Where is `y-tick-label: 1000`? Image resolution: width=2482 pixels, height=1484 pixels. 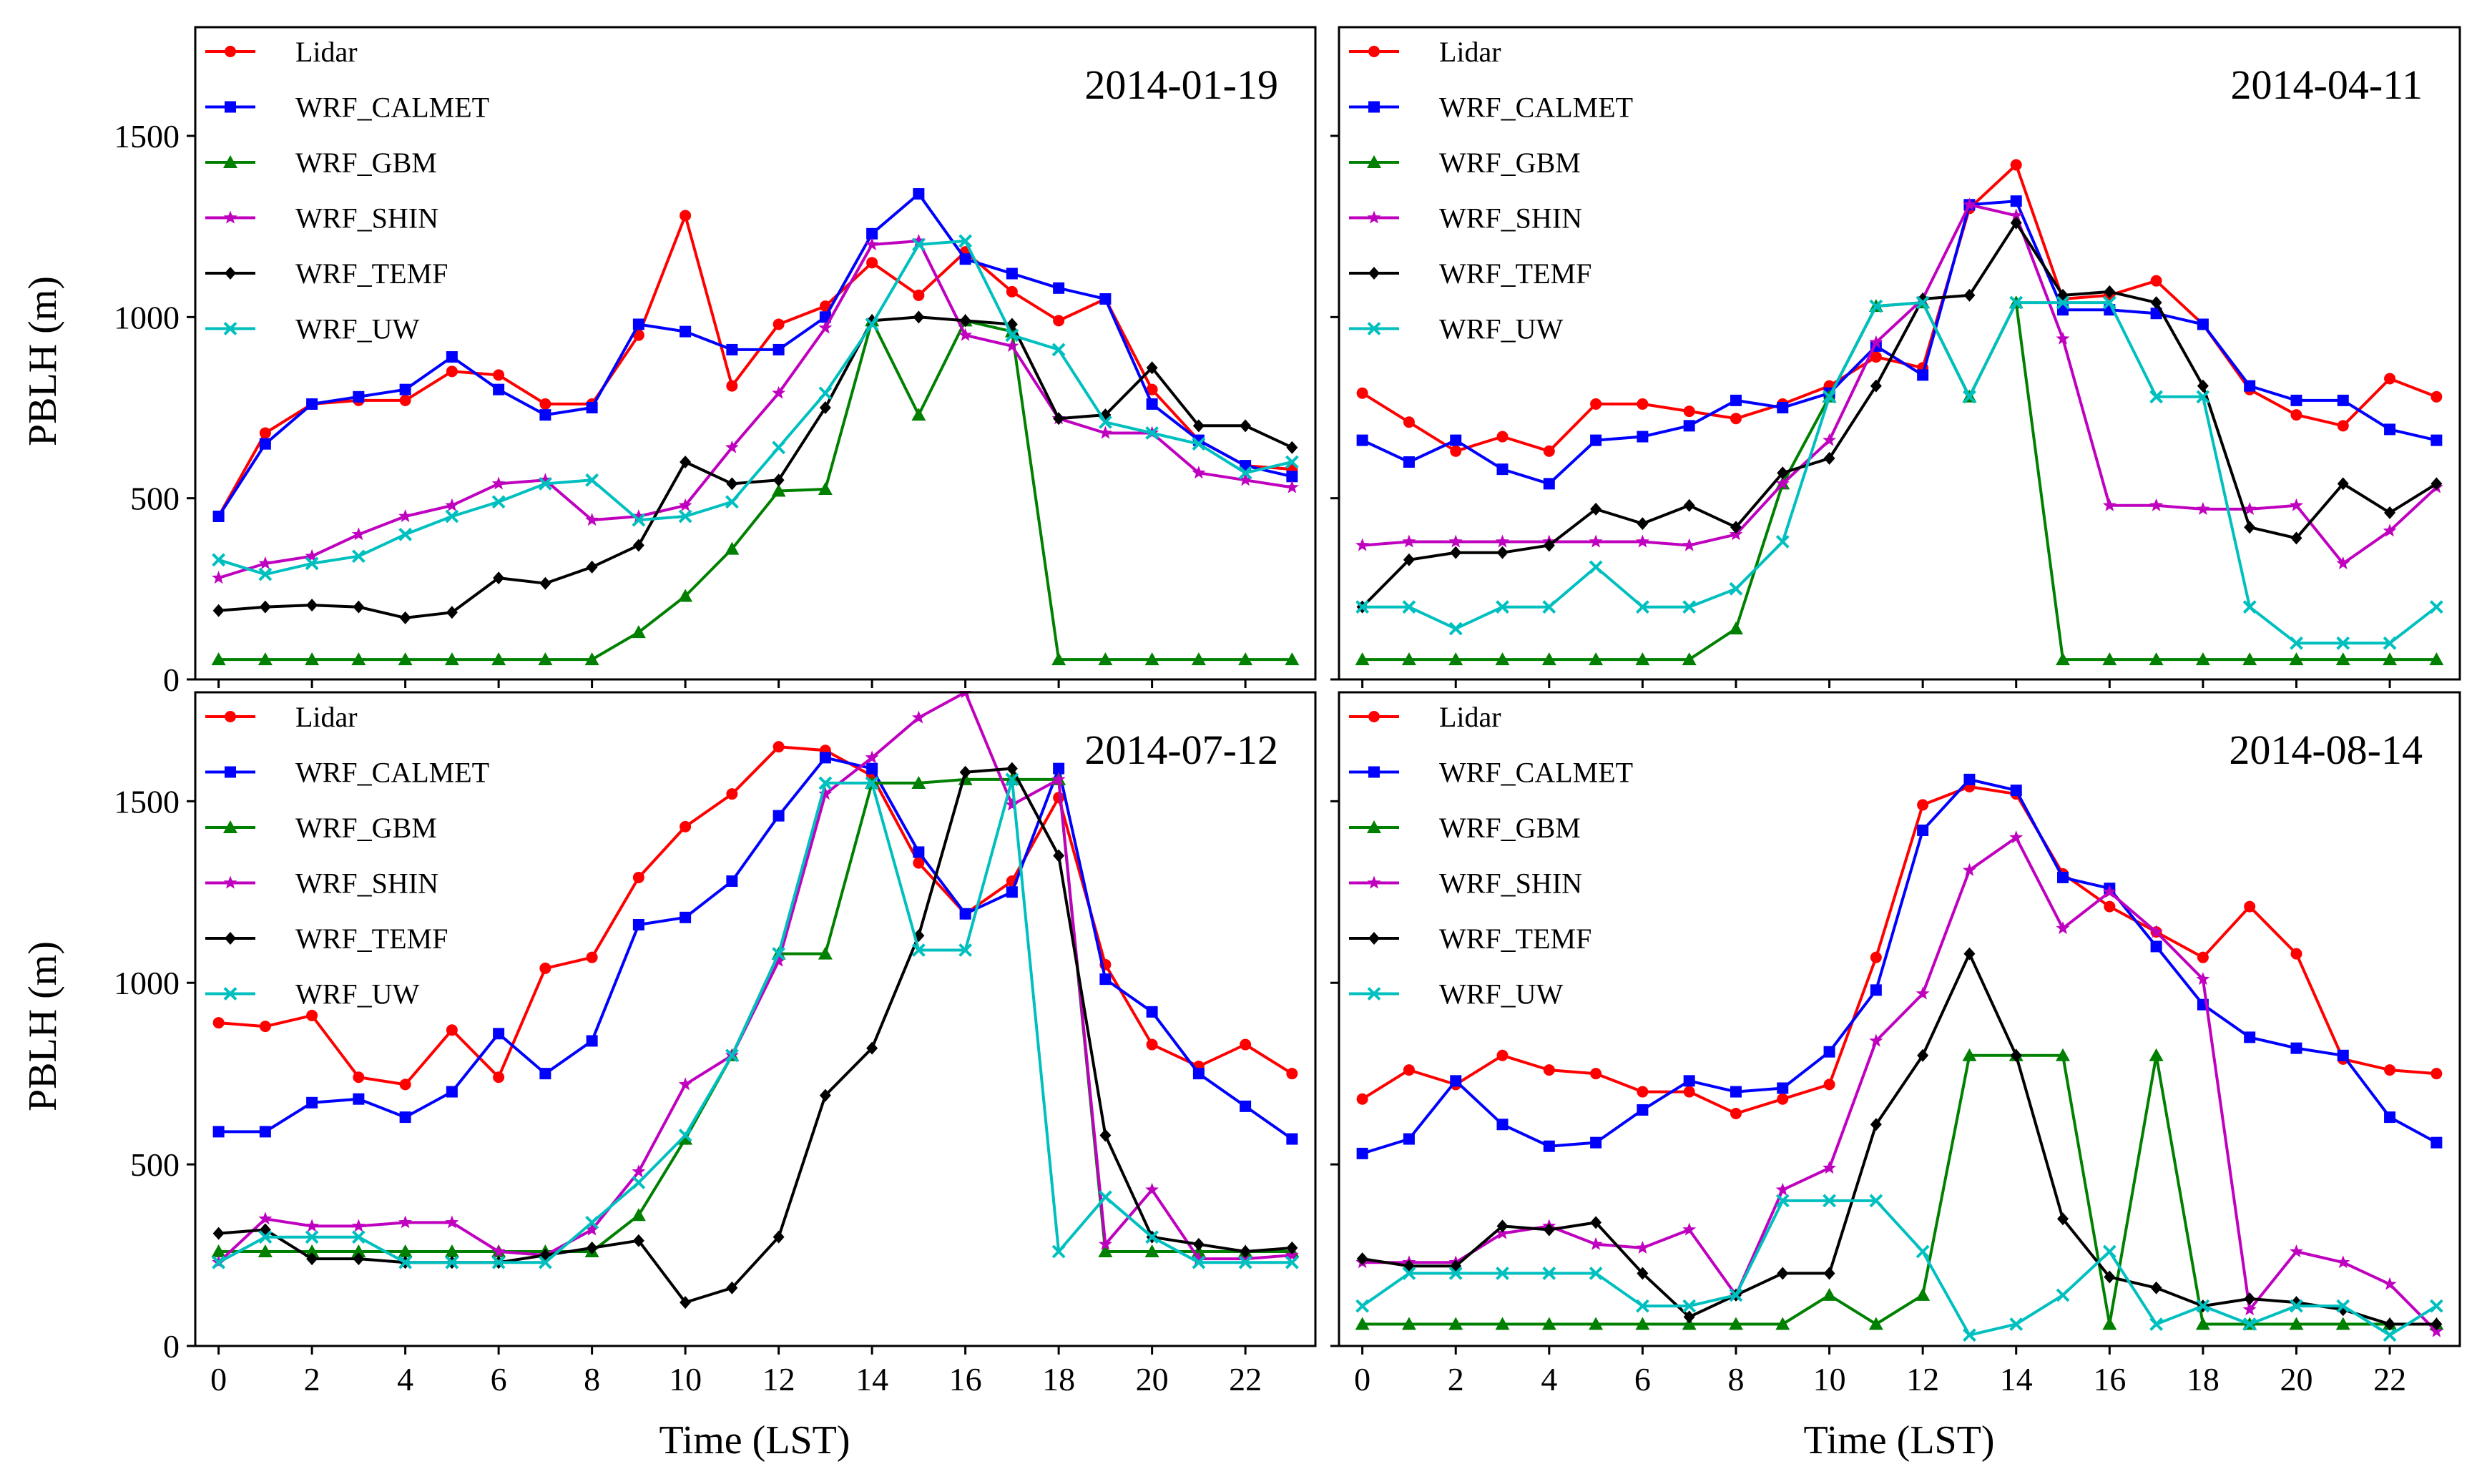 y-tick-label: 1000 is located at coordinates (147, 983).